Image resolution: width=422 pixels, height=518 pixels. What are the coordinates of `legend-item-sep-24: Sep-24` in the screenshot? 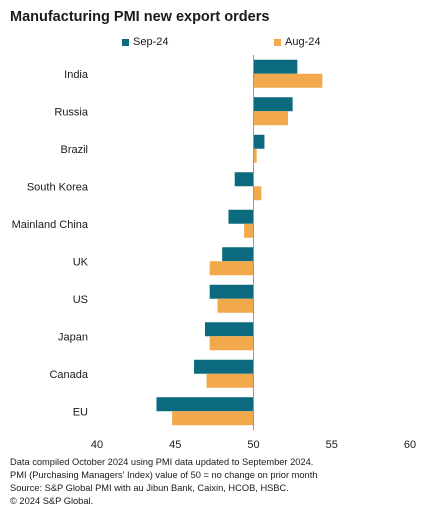 It's located at (145, 42).